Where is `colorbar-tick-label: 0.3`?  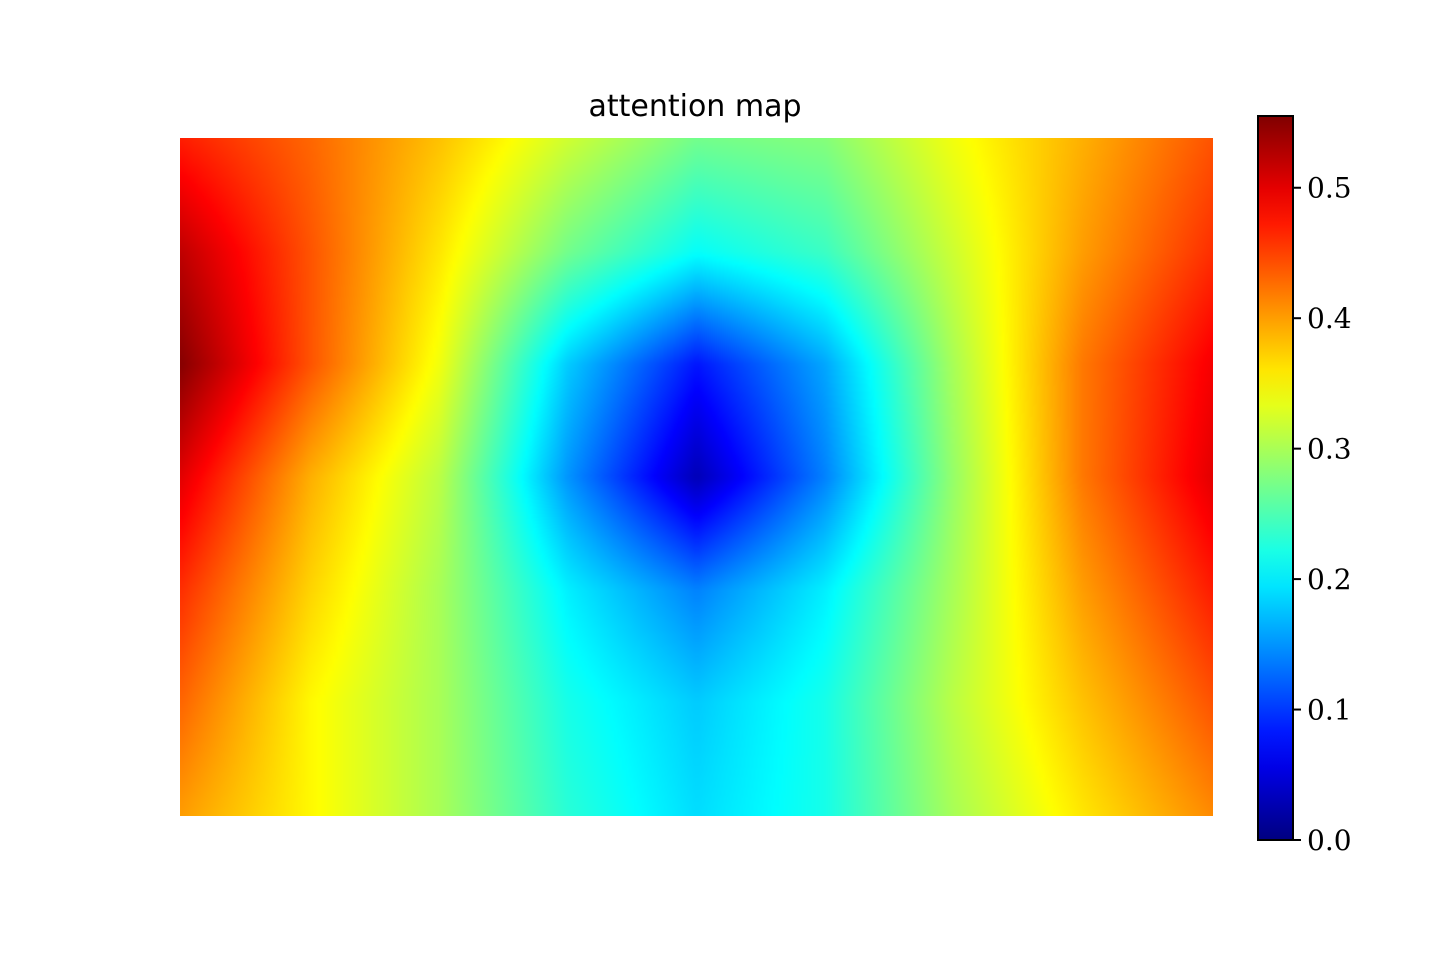 colorbar-tick-label: 0.3 is located at coordinates (1329, 449).